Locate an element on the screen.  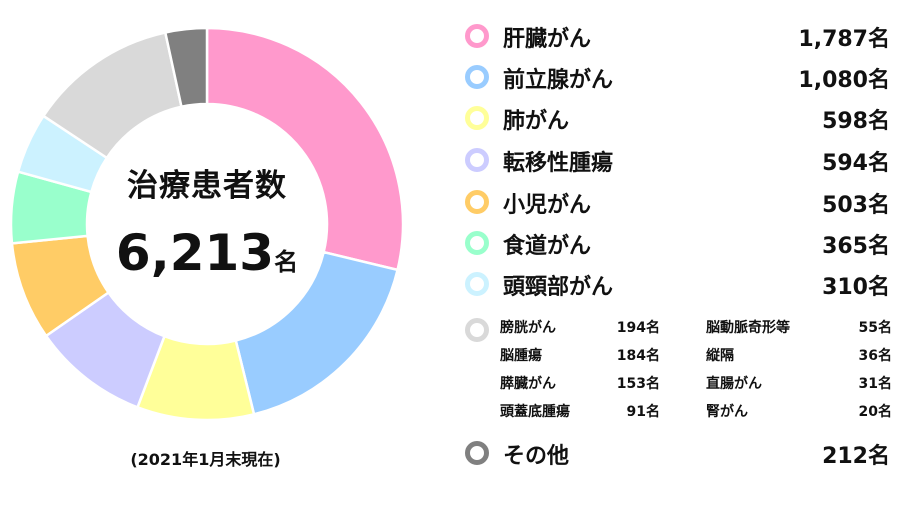
legend-label: 頭頸部がん is located at coordinates (558, 287).